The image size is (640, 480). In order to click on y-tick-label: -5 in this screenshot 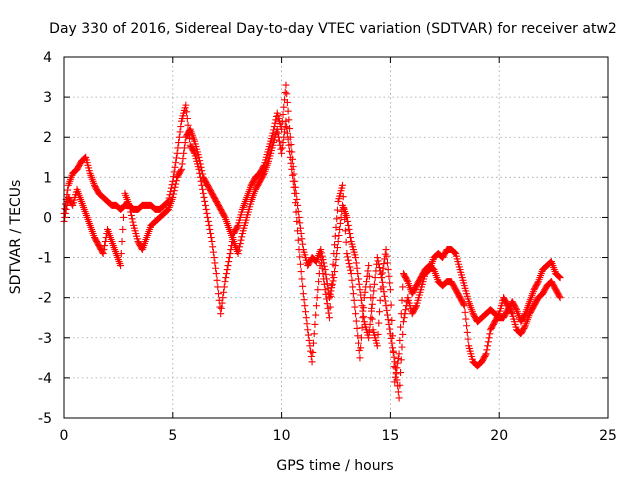, I will do `click(45, 419)`.